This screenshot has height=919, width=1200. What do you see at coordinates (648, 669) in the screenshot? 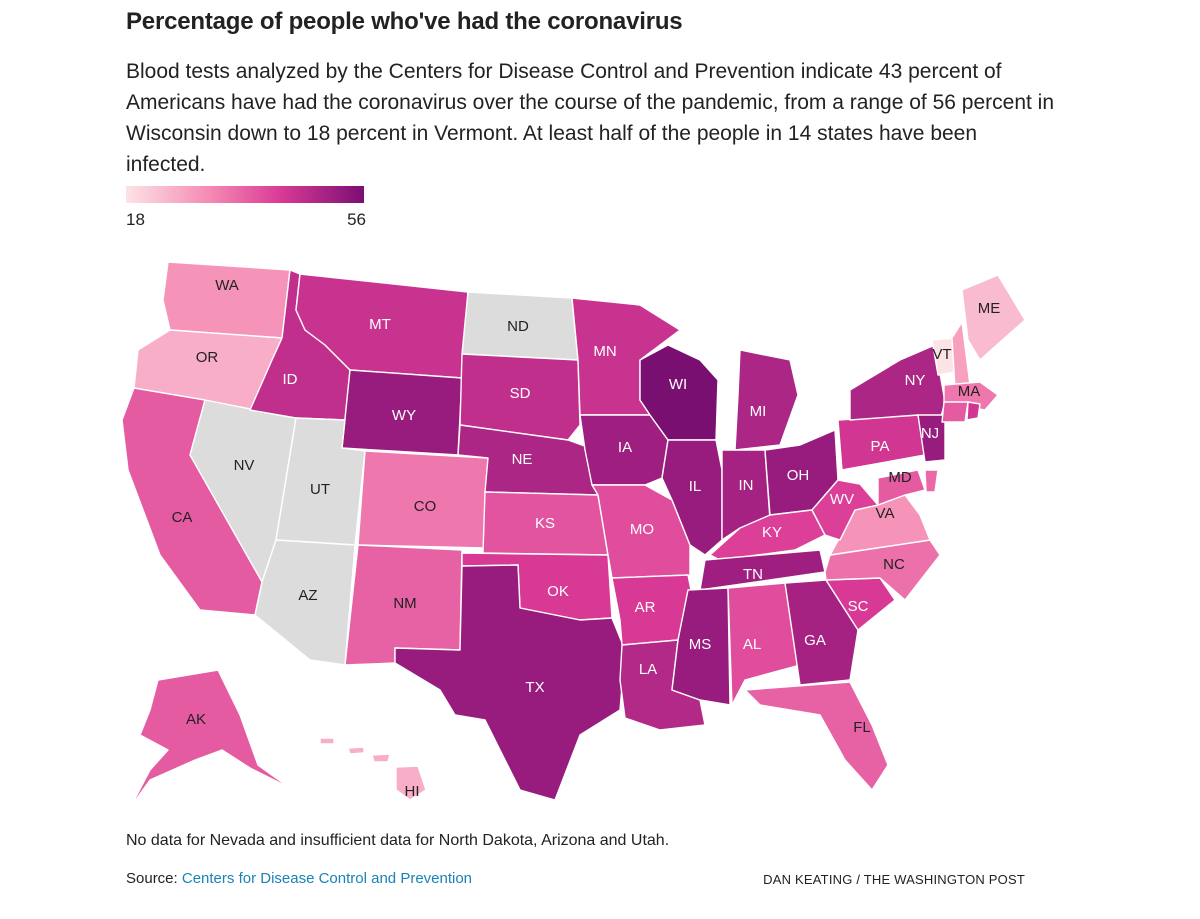
I see `state-label-la: LA` at bounding box center [648, 669].